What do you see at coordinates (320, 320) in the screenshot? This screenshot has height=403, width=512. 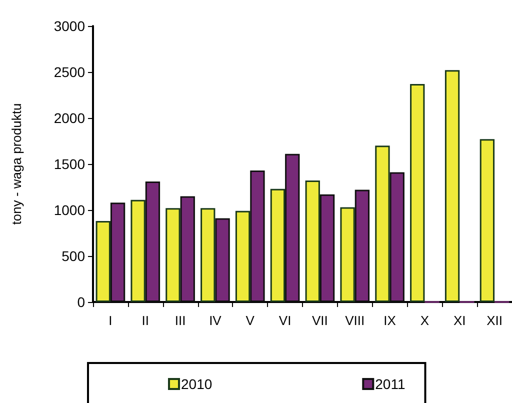 I see `x-tick-label: VII` at bounding box center [320, 320].